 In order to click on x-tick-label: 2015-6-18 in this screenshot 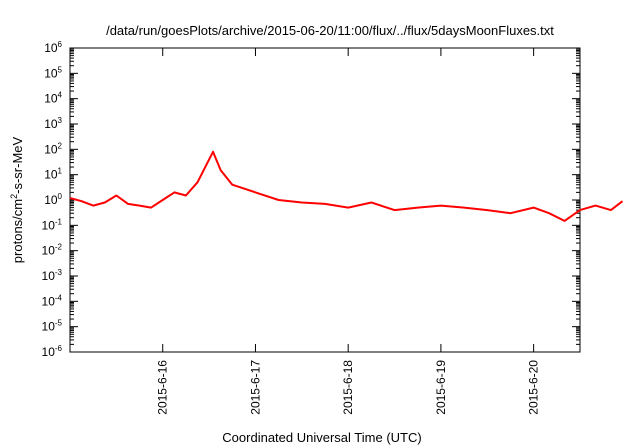, I will do `click(348, 387)`.